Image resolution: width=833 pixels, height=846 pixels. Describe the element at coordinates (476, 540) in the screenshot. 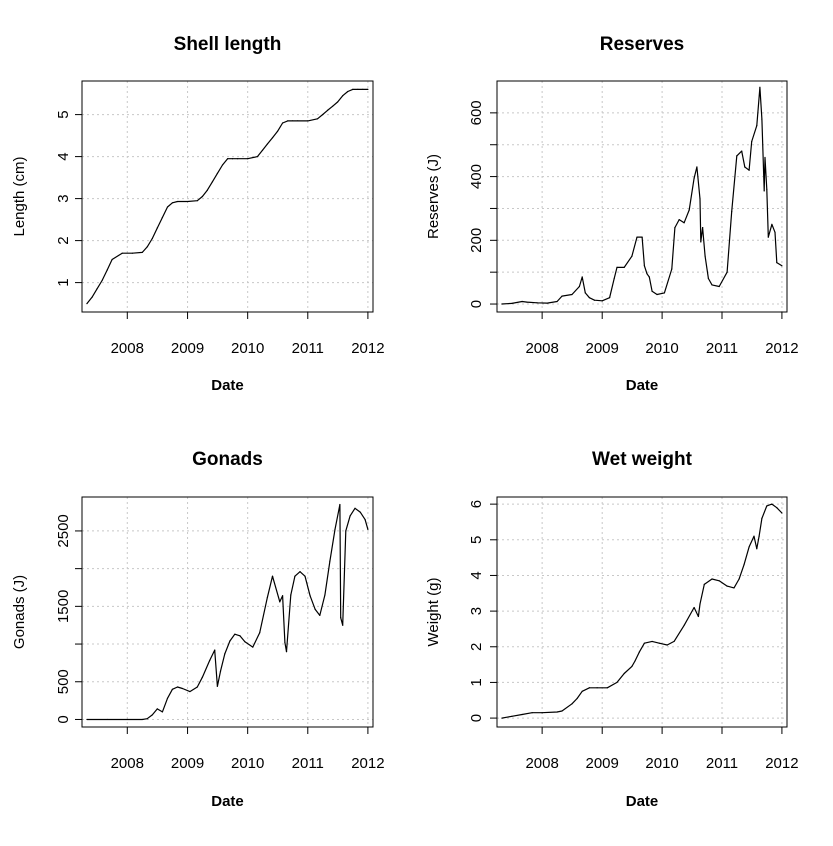

I see `y-tick-label: 5` at that location.